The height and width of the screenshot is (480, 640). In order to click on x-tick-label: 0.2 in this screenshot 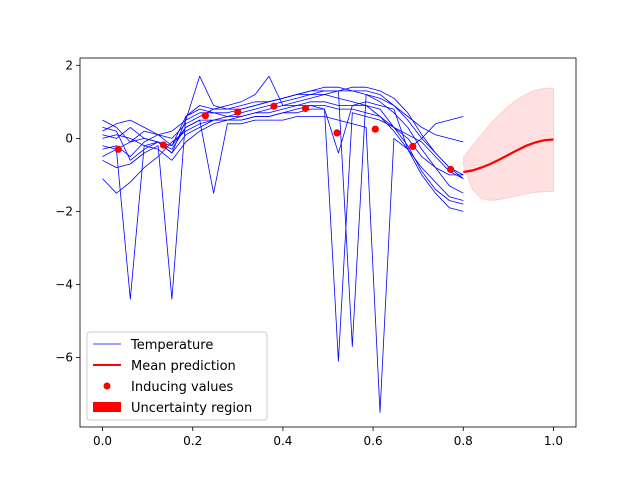, I will do `click(192, 441)`.